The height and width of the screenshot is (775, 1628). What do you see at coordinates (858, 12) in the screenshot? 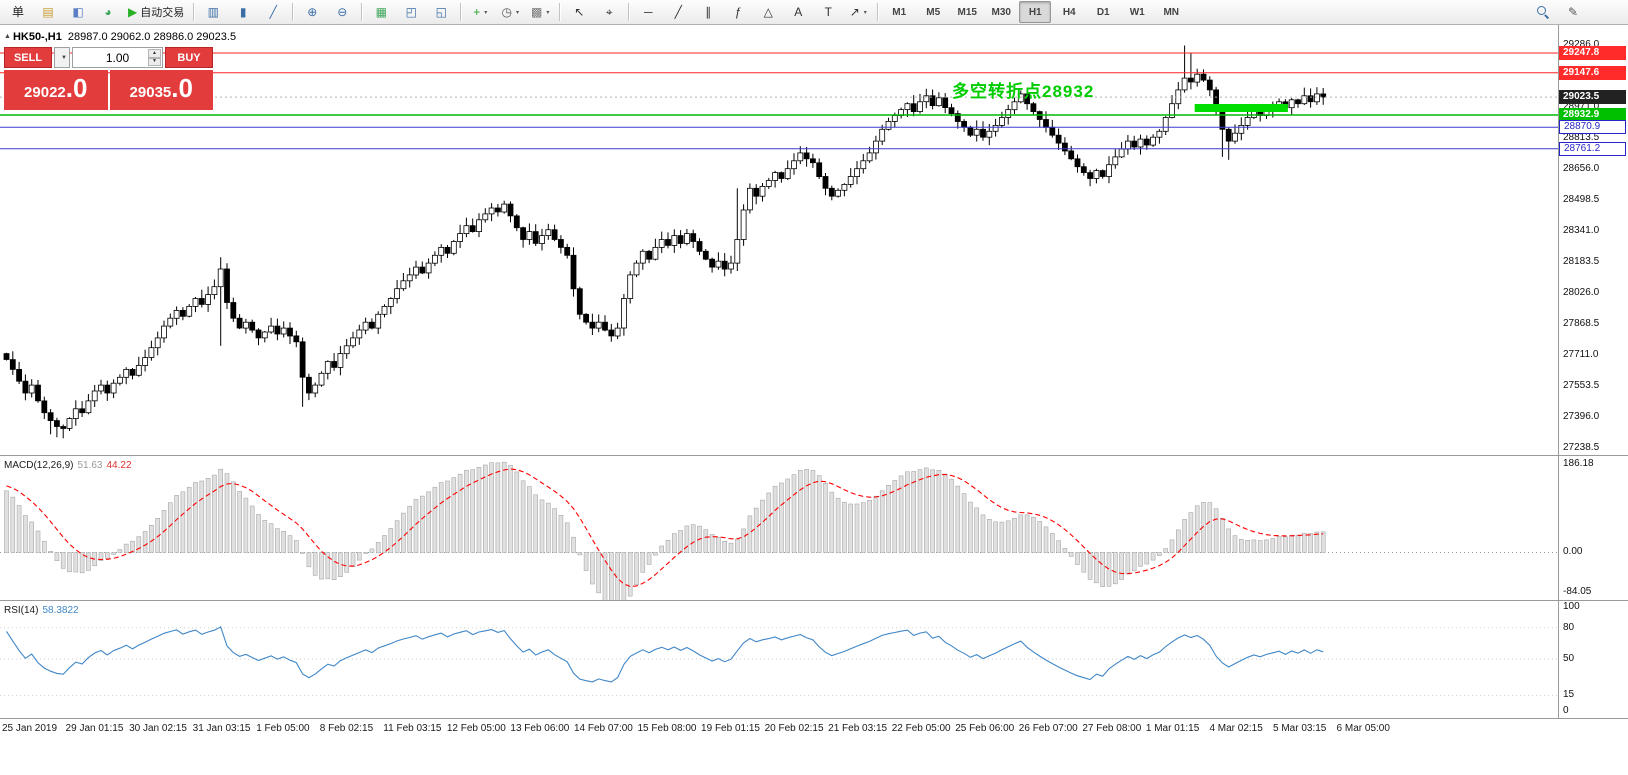
I see `arrows-button: ↗ ▾` at bounding box center [858, 12].